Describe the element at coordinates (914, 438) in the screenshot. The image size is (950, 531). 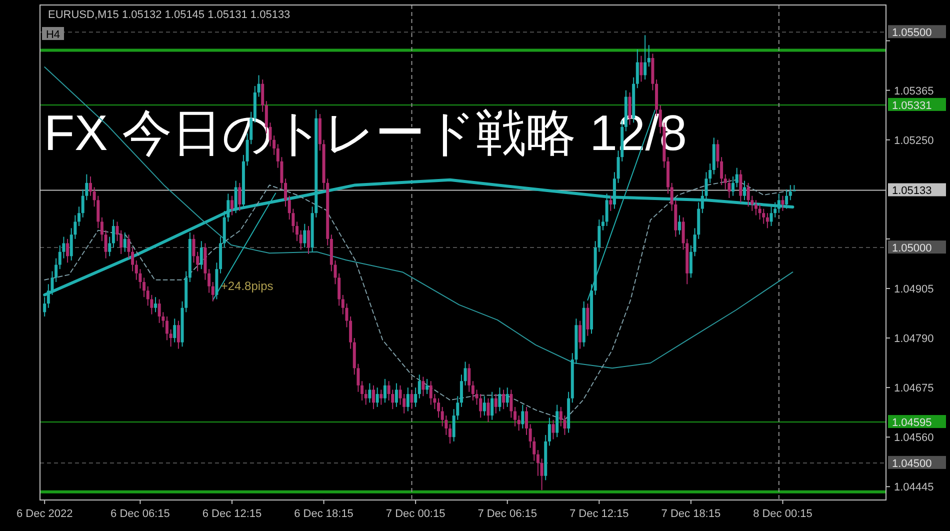
I see `y-tick-label: 1.04560` at that location.